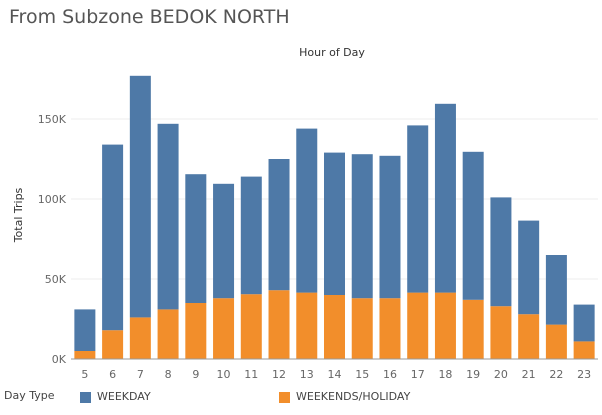  I want to click on x-tick-label: 22, so click(556, 374).